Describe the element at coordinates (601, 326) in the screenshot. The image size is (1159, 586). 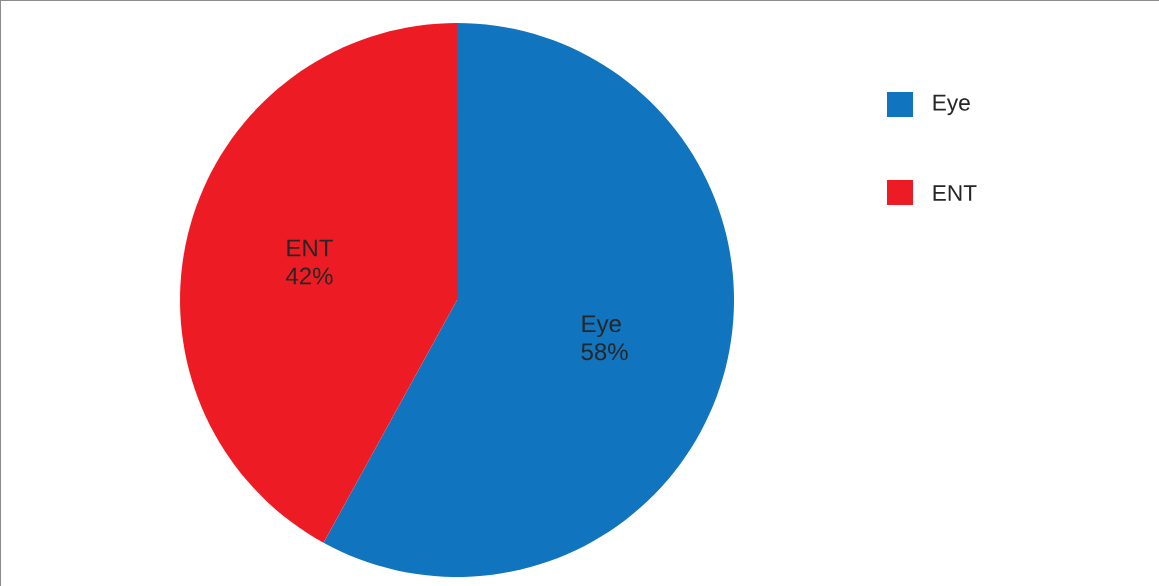
I see `slice-label: Eye` at that location.